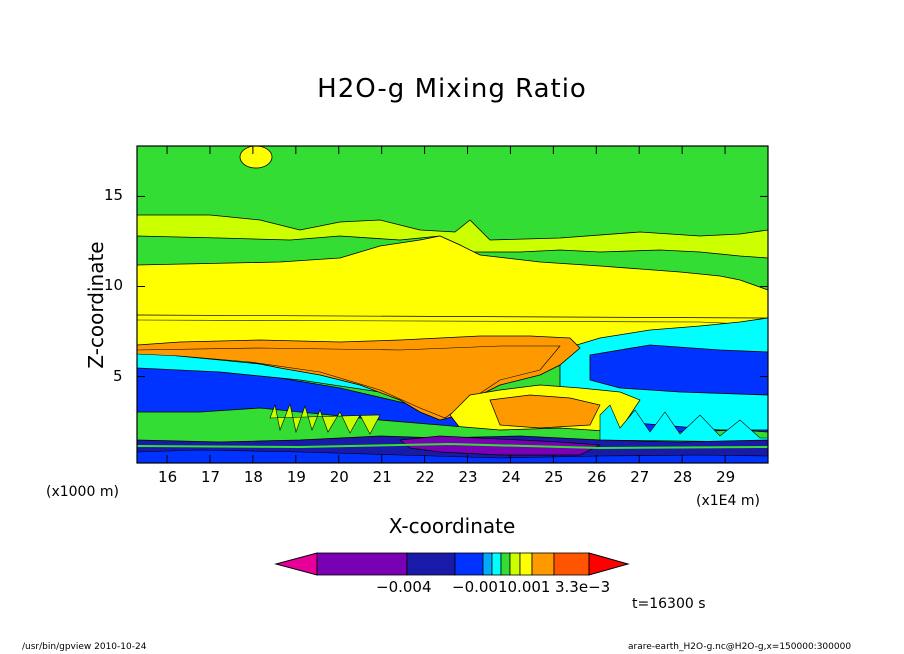 The height and width of the screenshot is (654, 904). What do you see at coordinates (526, 564) in the screenshot?
I see `colorbar-seg-yellow` at bounding box center [526, 564].